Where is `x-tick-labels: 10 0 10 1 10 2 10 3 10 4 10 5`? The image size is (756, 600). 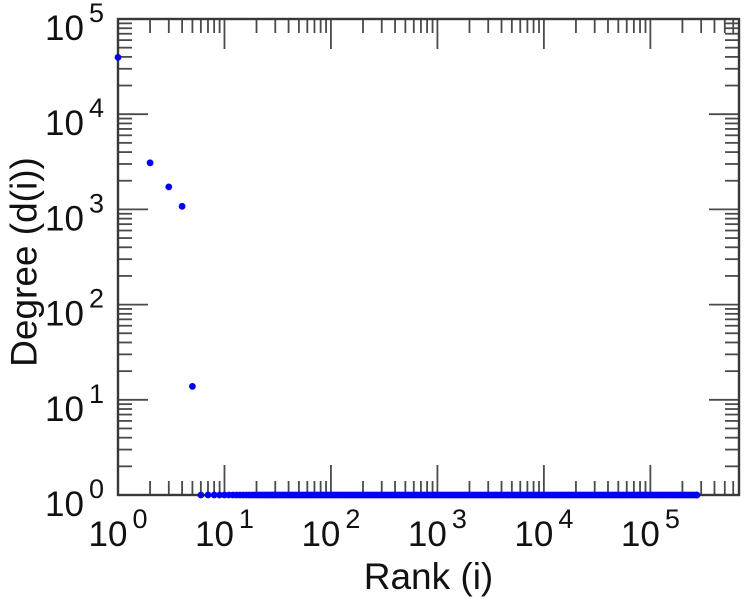 x-tick-labels: 10 0 10 1 10 2 10 3 10 4 10 5 is located at coordinates (384, 529).